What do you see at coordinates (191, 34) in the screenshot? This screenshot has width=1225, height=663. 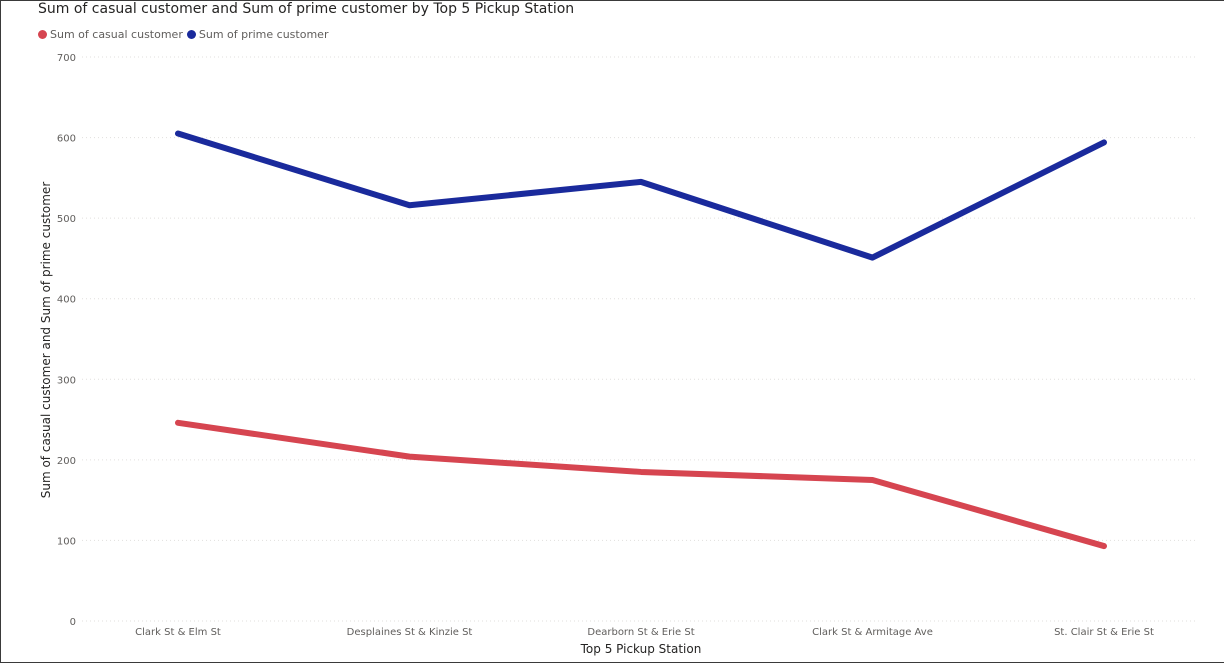 I see `legend-marker-prime` at bounding box center [191, 34].